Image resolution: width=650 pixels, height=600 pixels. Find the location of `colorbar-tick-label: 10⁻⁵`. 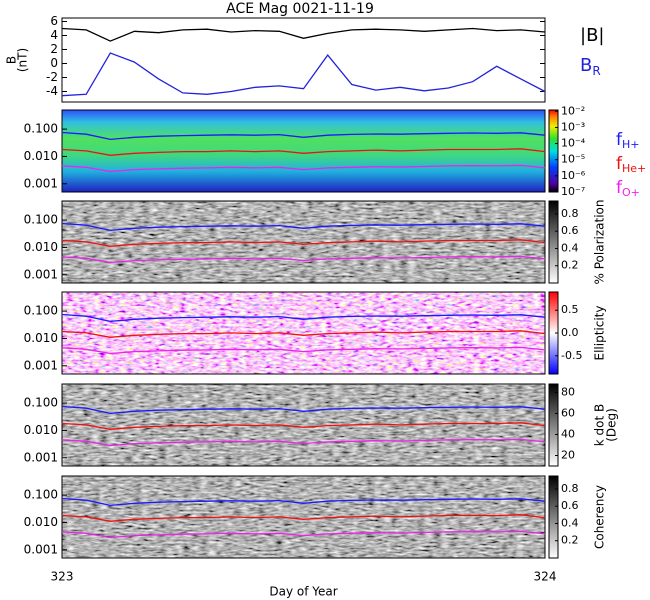

colorbar-tick-label: 10⁻⁵ is located at coordinates (573, 159).